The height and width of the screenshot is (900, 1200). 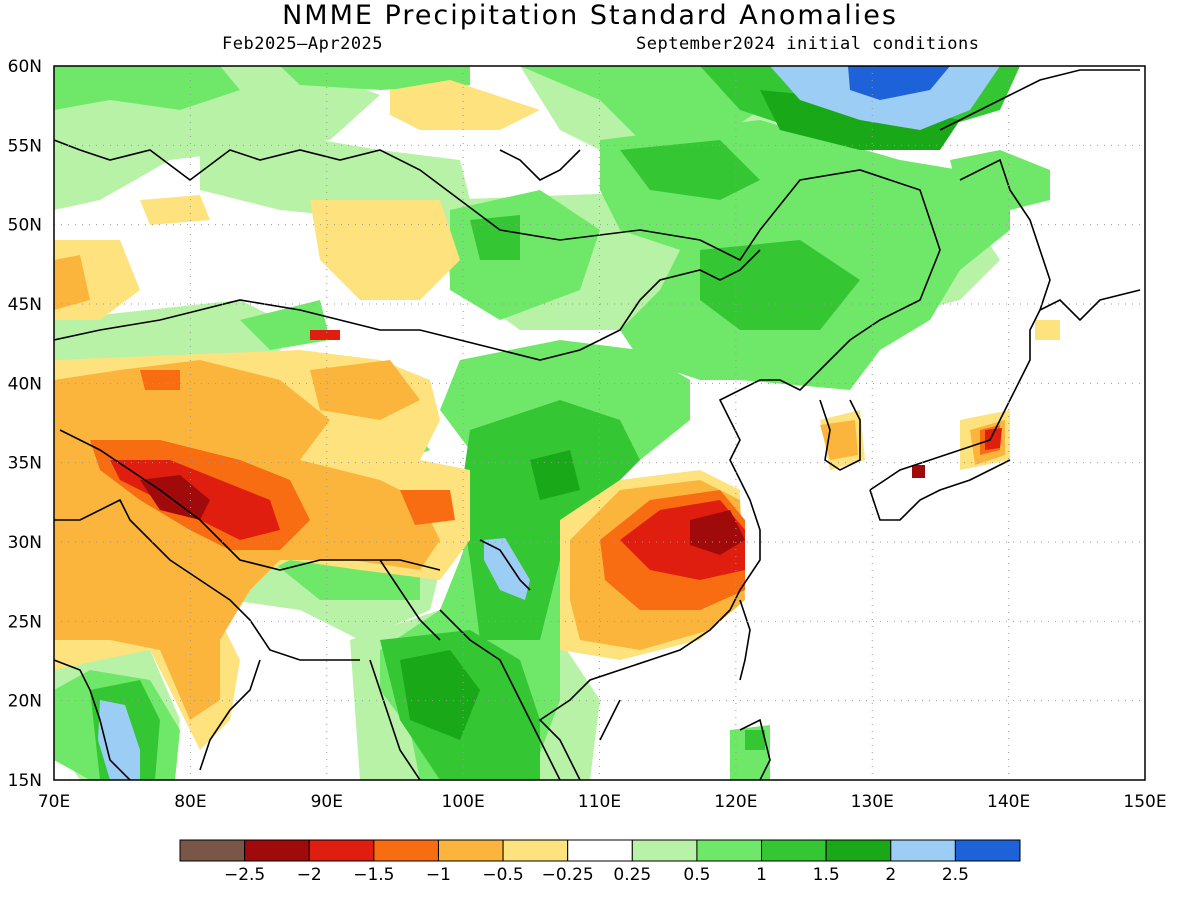 What do you see at coordinates (25, 702) in the screenshot?
I see `lat-label: 20N` at bounding box center [25, 702].